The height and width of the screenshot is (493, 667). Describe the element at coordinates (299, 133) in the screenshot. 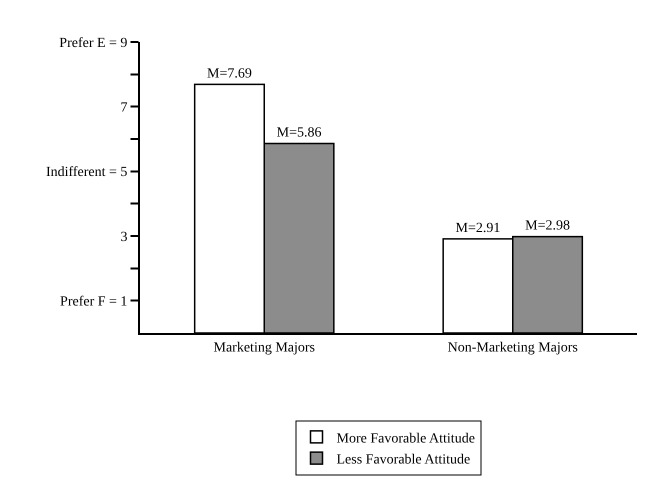

I see `data-label: M=5.86` at that location.